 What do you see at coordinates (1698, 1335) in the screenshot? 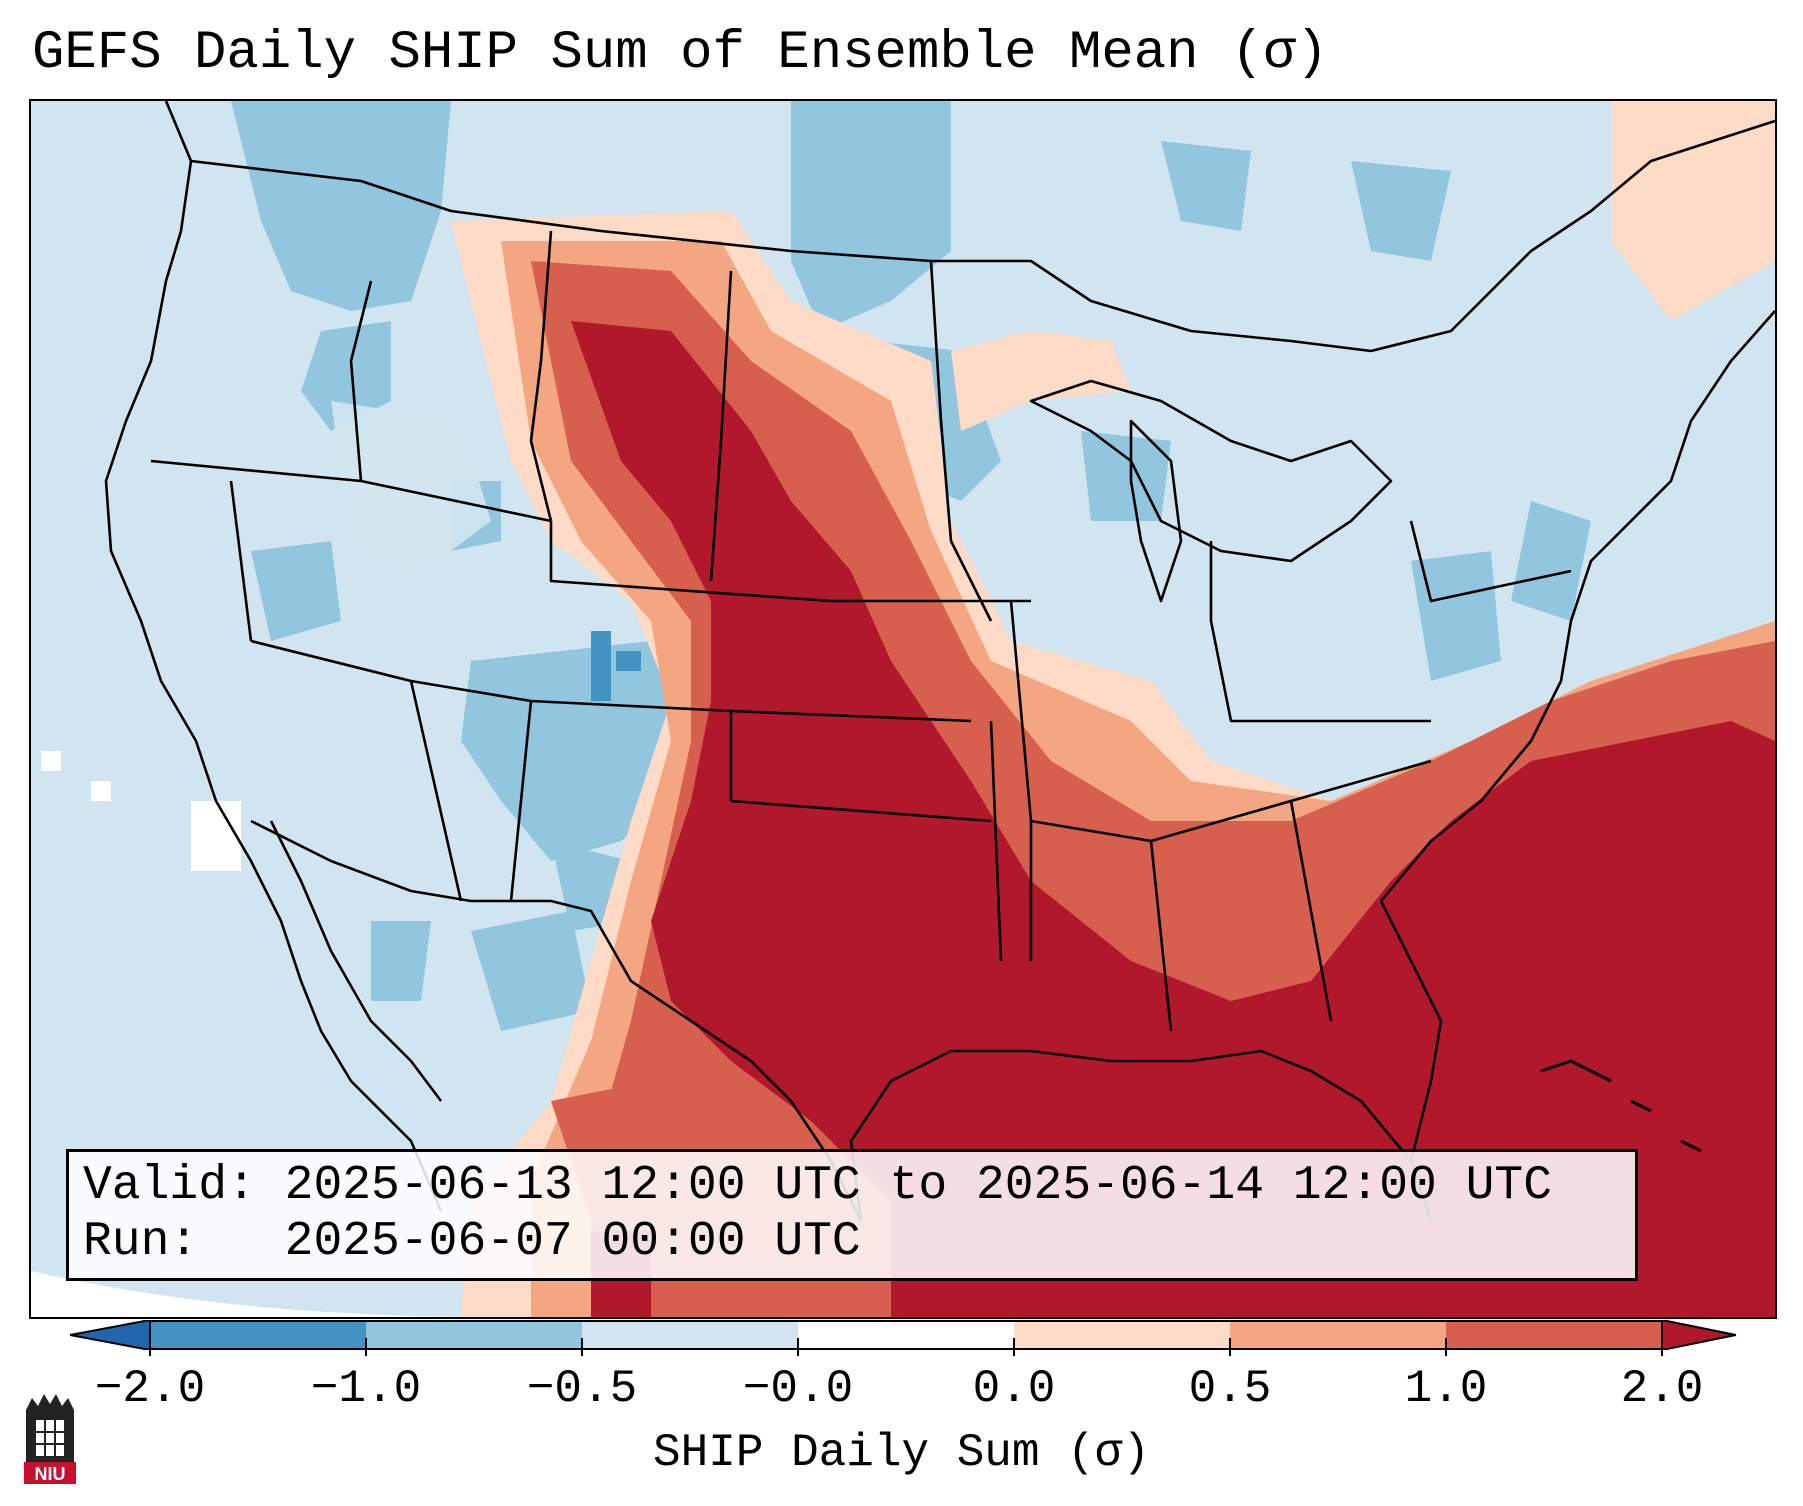
I see `colorbar-extend-high` at bounding box center [1698, 1335].